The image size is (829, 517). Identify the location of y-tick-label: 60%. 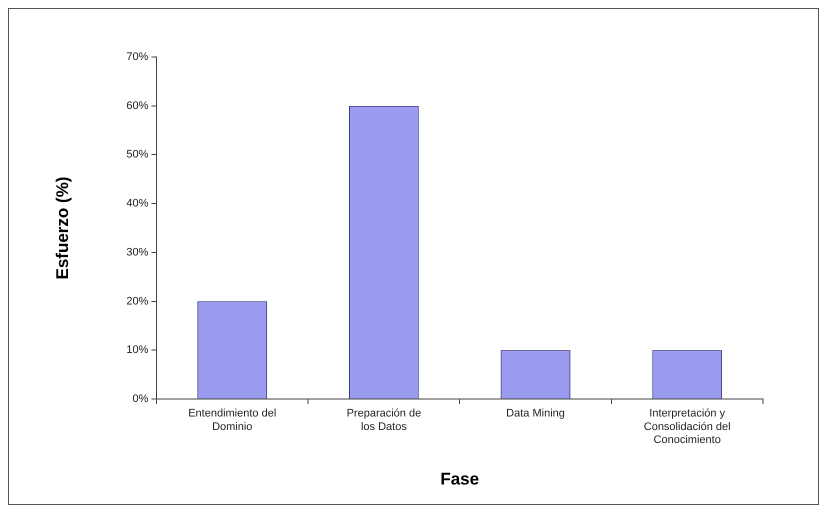
(137, 106).